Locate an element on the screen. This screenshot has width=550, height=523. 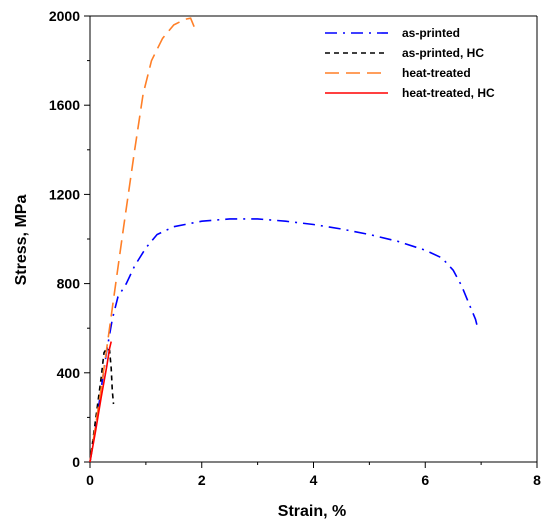
y-tick-label: 1600 is located at coordinates (64, 105).